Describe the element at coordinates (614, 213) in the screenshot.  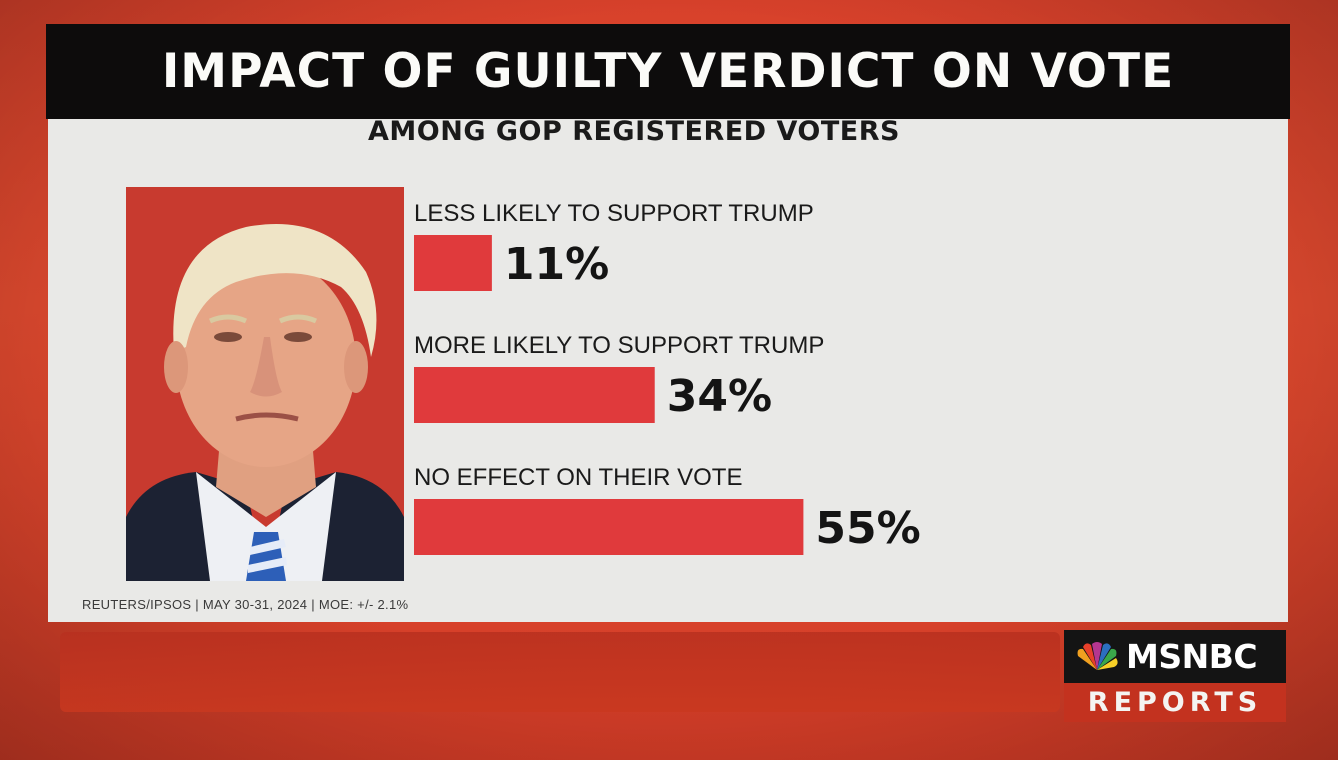
I see `category-label: LESS LIKELY TO SUPPORT TRUMP` at that location.